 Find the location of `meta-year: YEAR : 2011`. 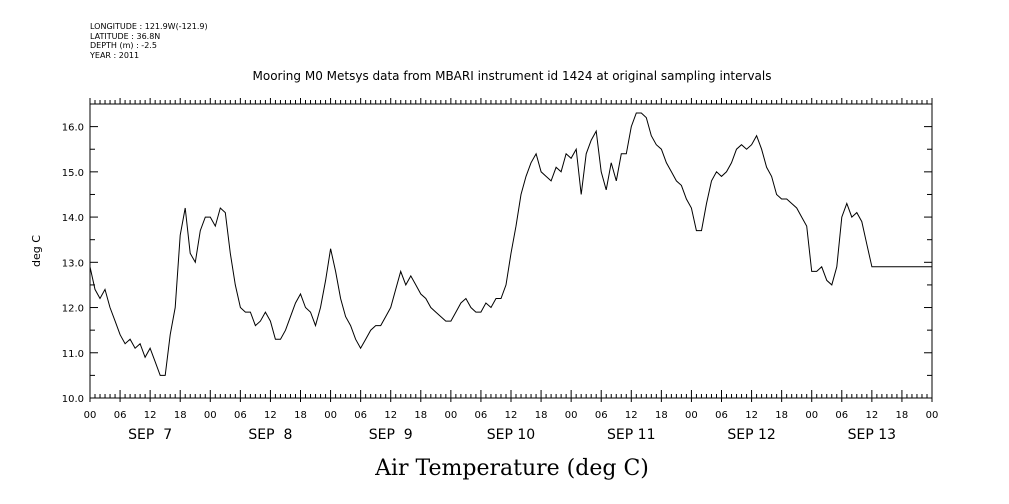

meta-year: YEAR : 2011 is located at coordinates (114, 55).